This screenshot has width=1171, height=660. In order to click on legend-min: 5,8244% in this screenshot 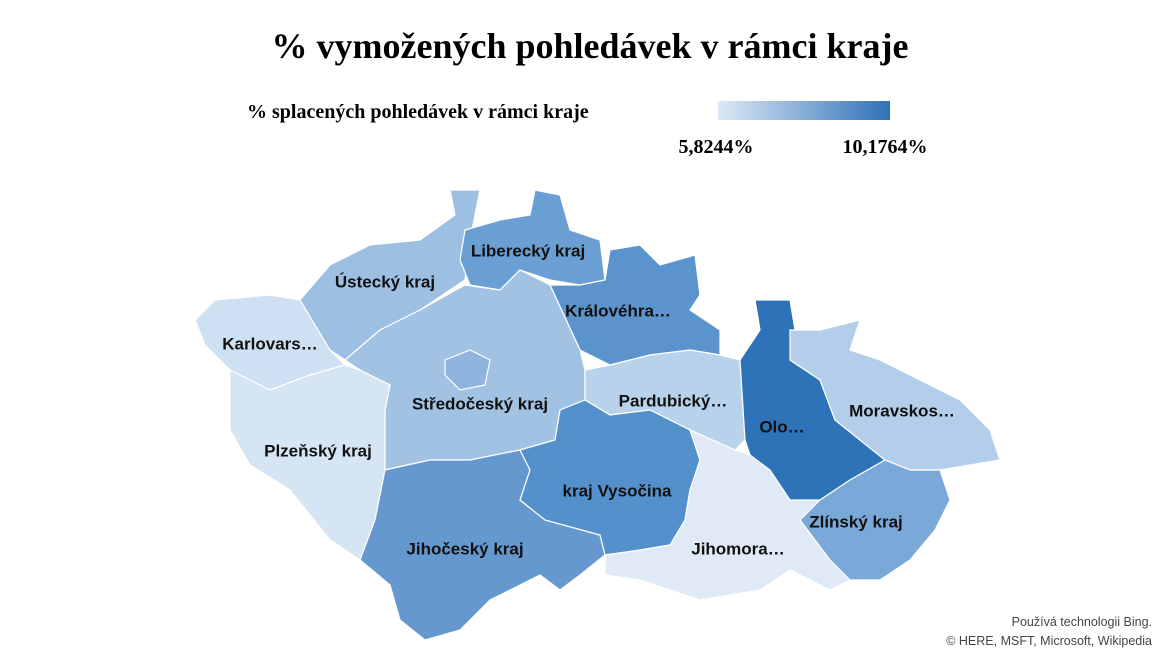, I will do `click(716, 147)`.